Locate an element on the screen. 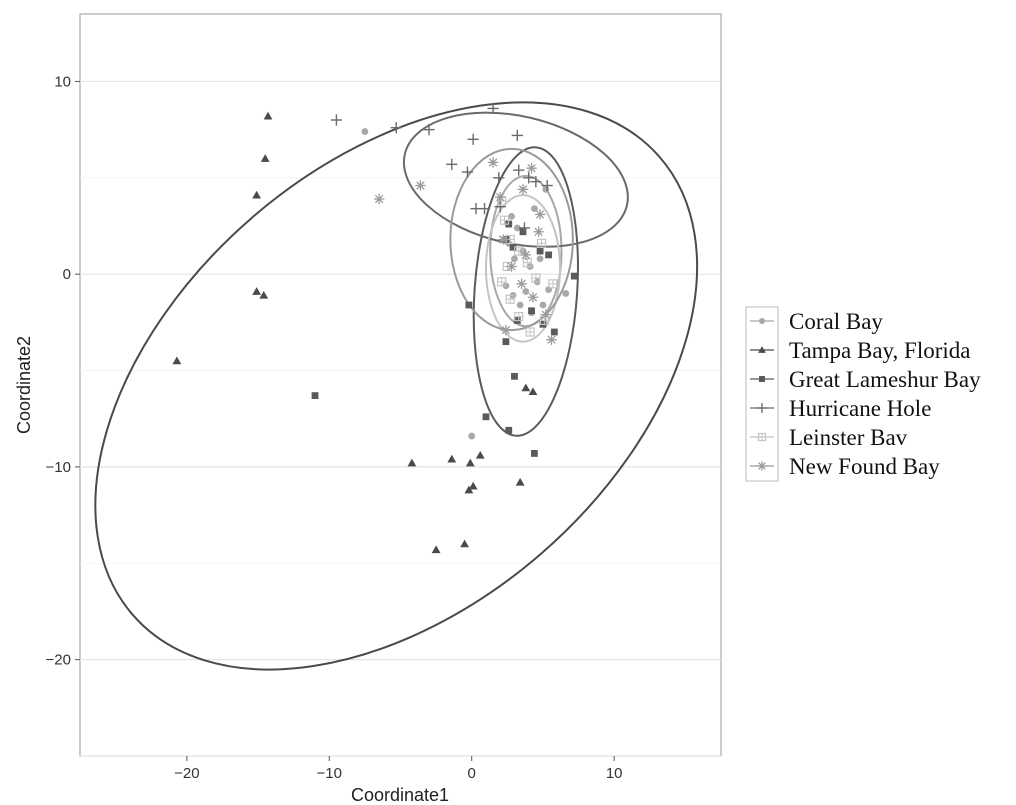 The image size is (1016, 805). legend-label-coral-bay: Coral Bay is located at coordinates (836, 321).